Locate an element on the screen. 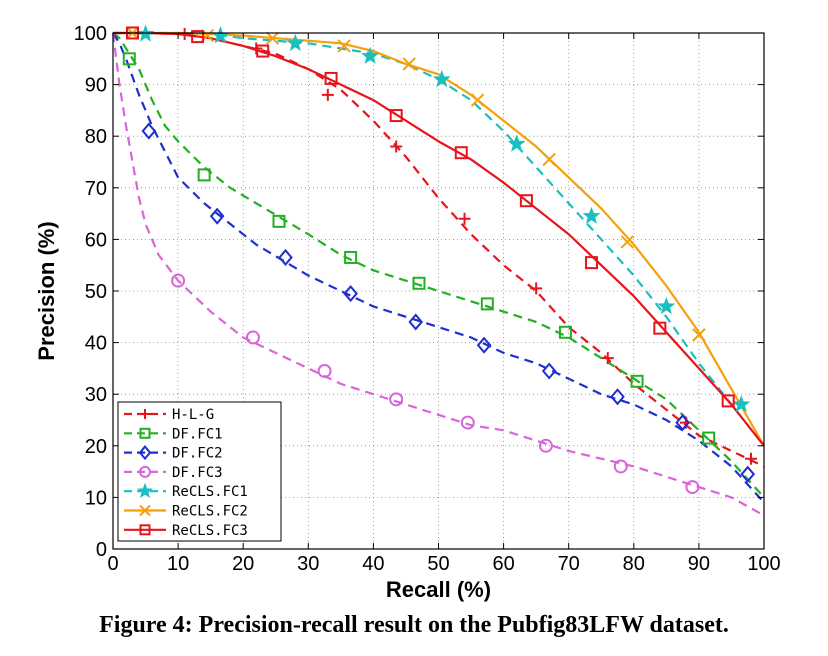 Image resolution: width=828 pixels, height=656 pixels. legend-box is located at coordinates (199, 471).